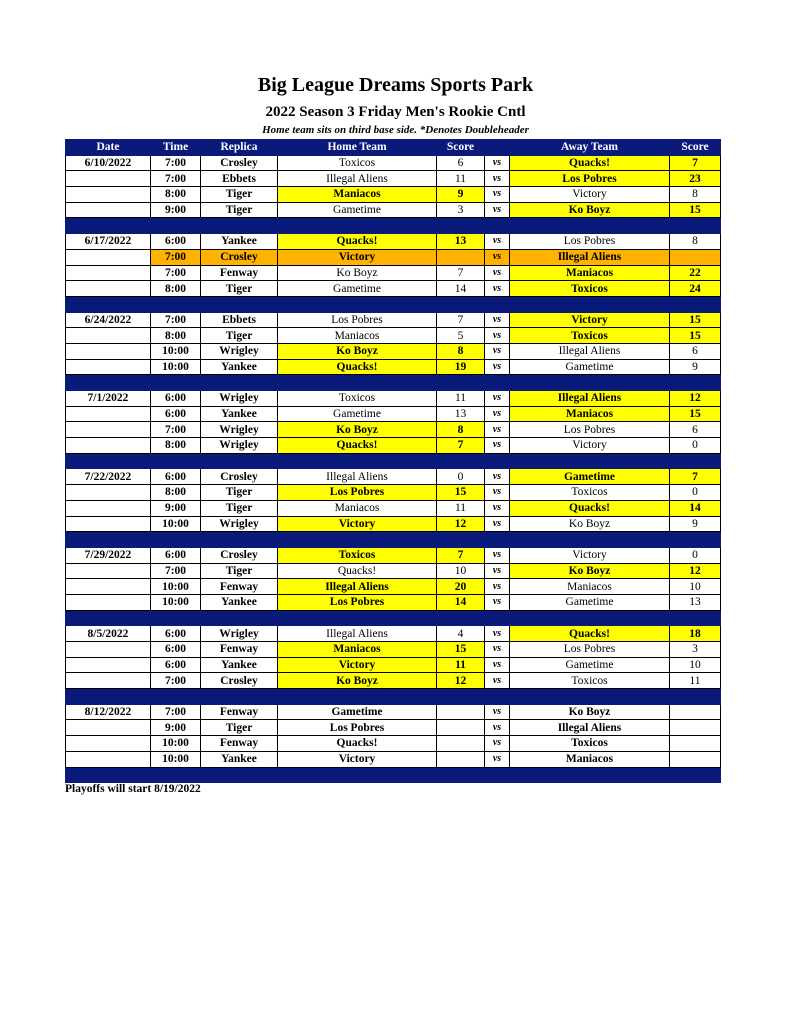 The height and width of the screenshot is (1024, 791). What do you see at coordinates (239, 320) in the screenshot?
I see `replica-cell: Ebbets` at bounding box center [239, 320].